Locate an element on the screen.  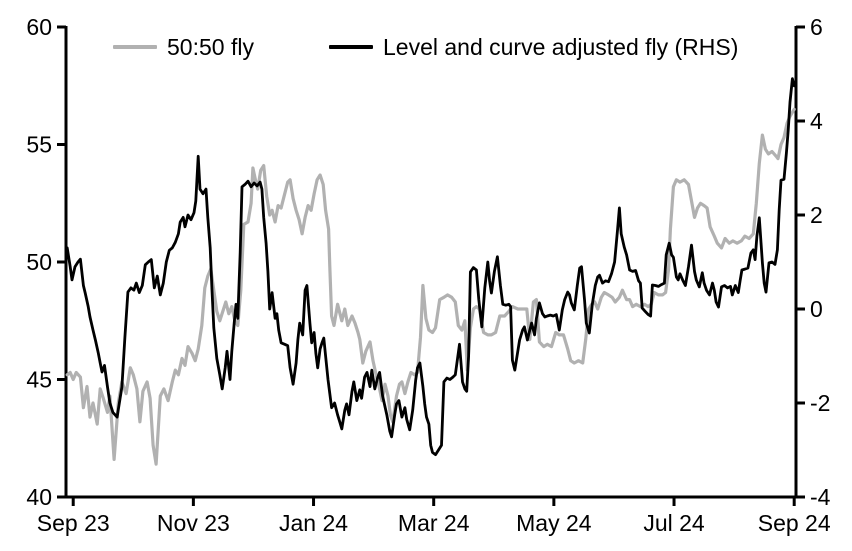
x-axis-tick-label: Jan 24 is located at coordinates (313, 523).